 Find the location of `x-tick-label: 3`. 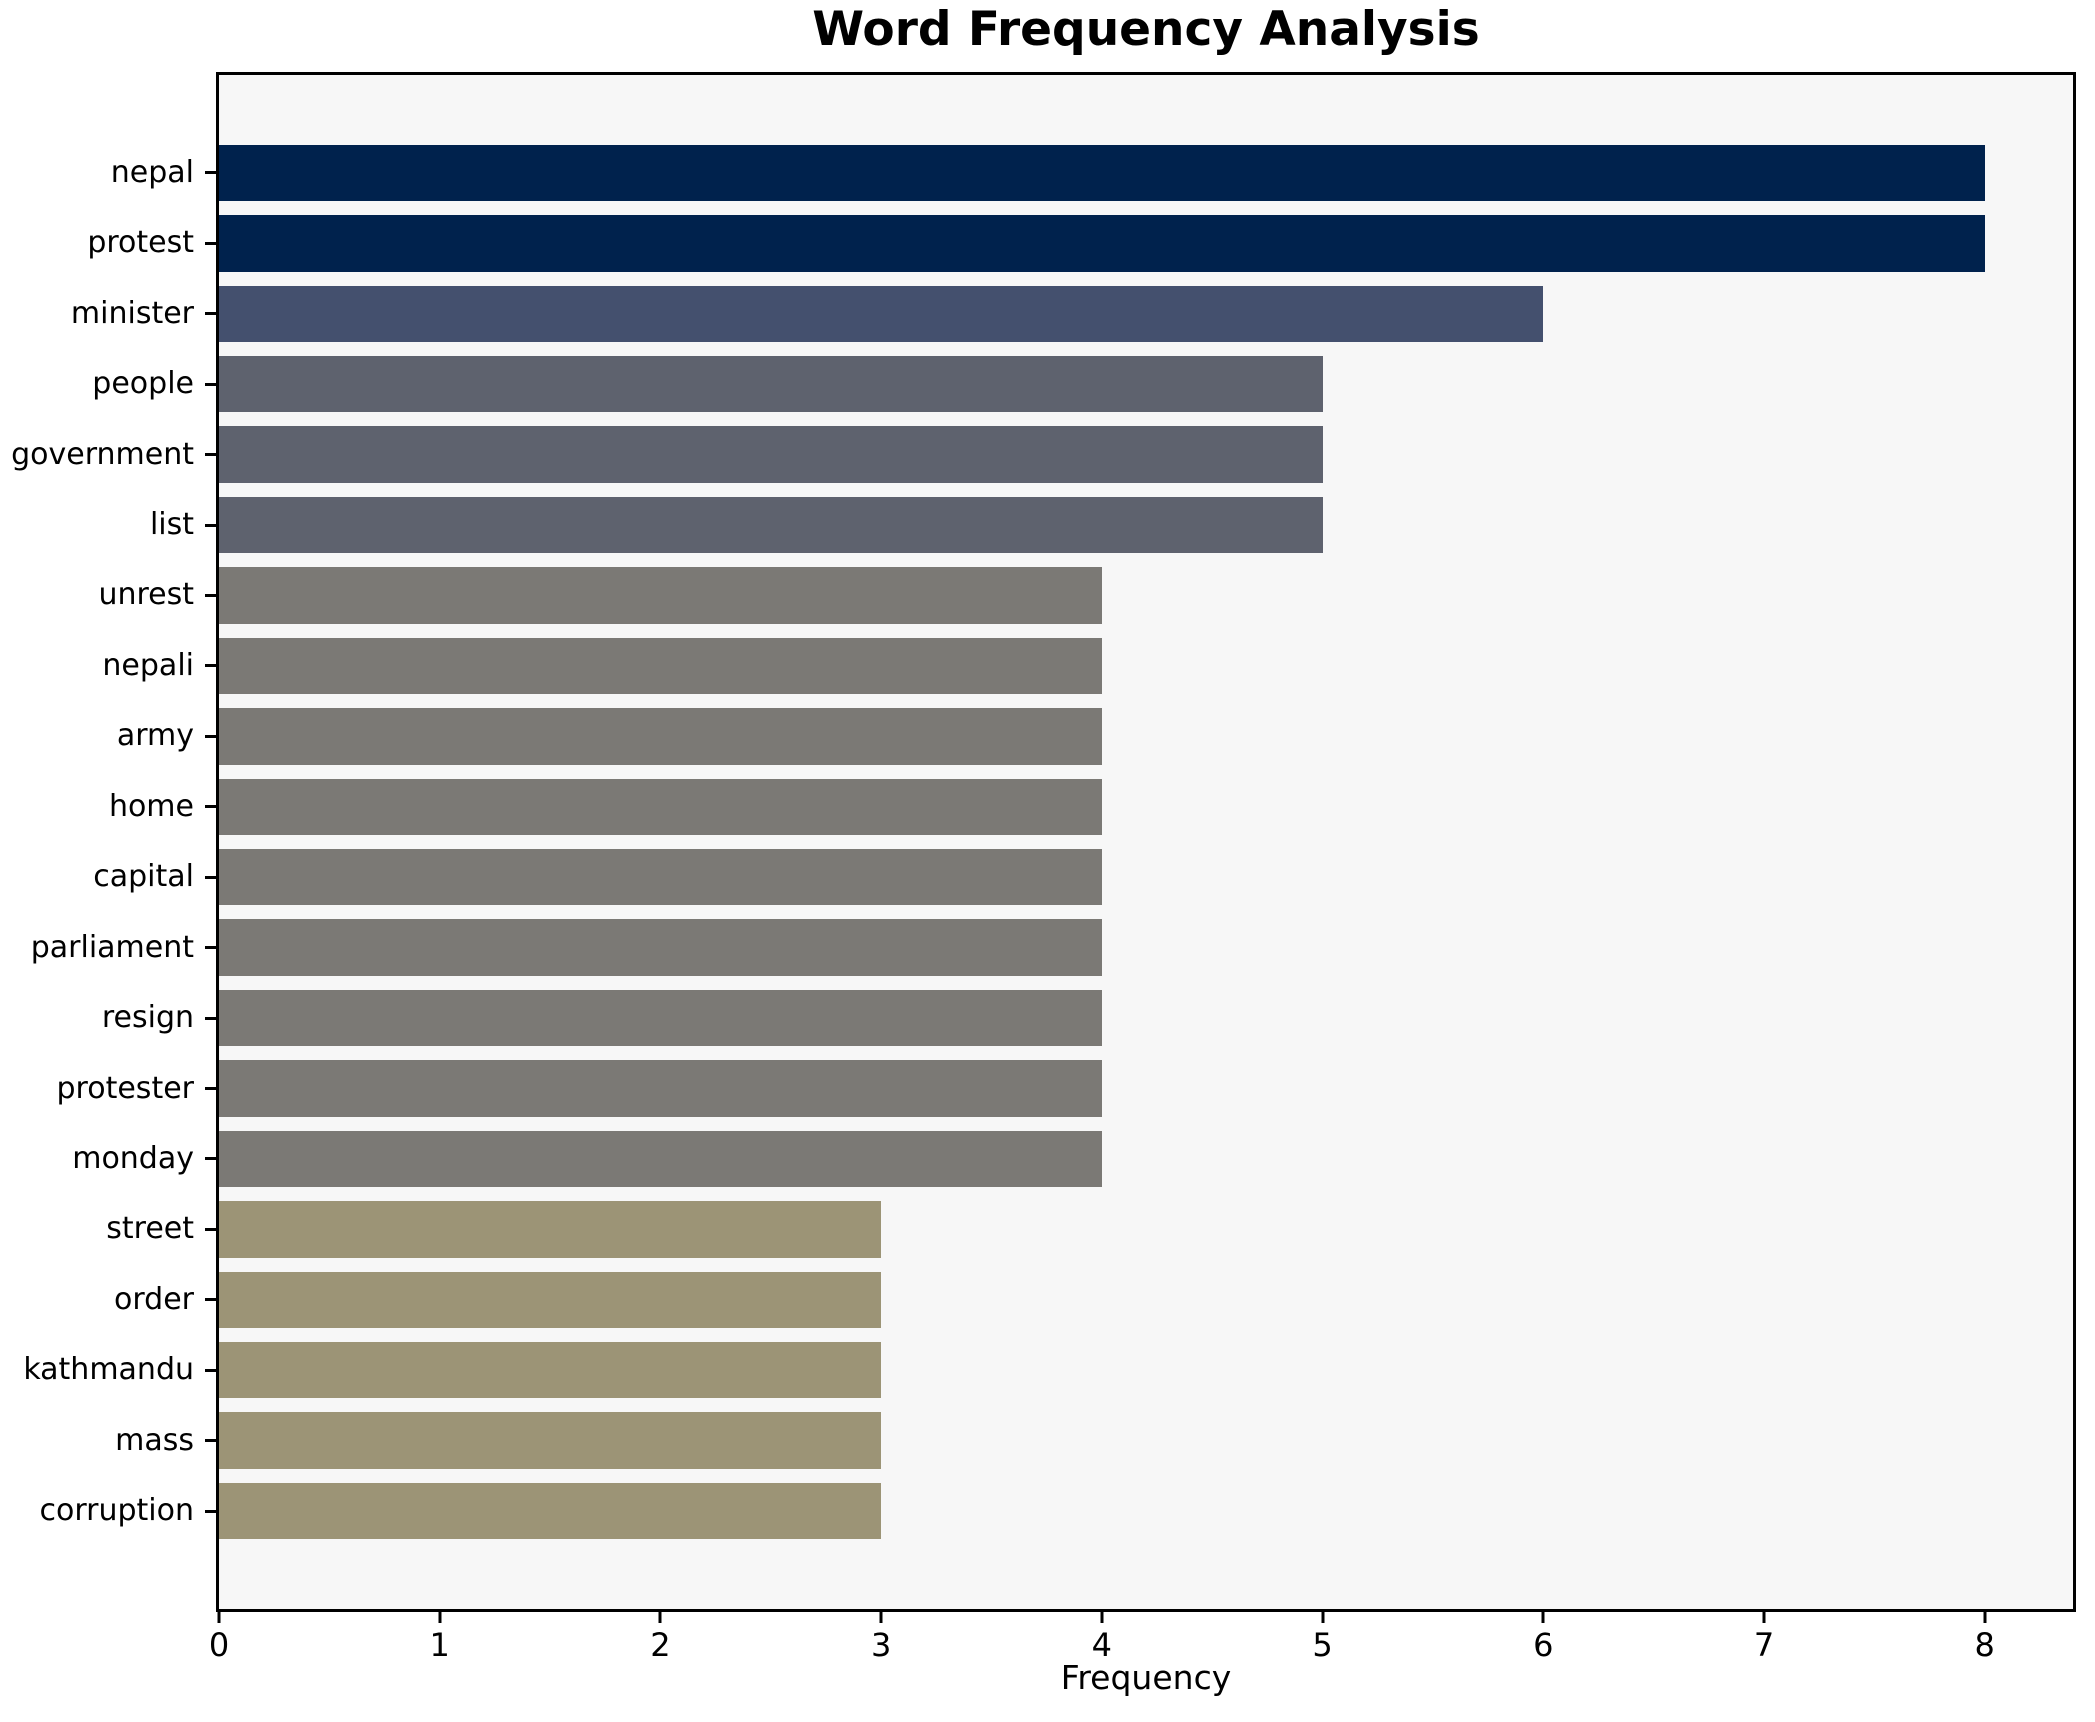

x-tick-label: 3 is located at coordinates (881, 1645).